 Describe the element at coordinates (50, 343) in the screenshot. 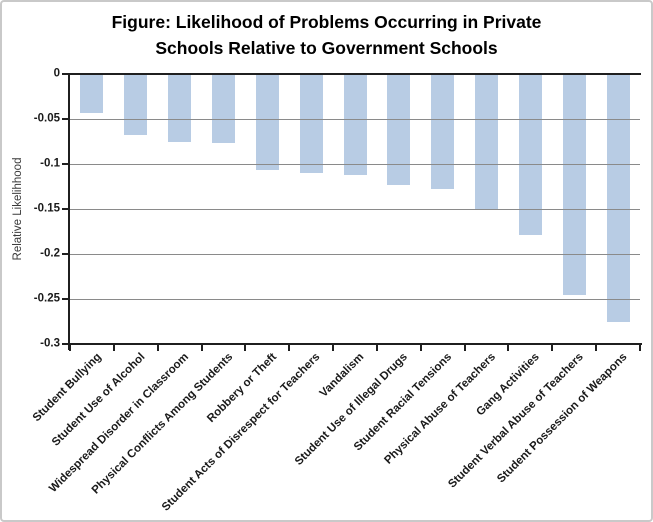

I see `y-tick-label: -0.3` at that location.